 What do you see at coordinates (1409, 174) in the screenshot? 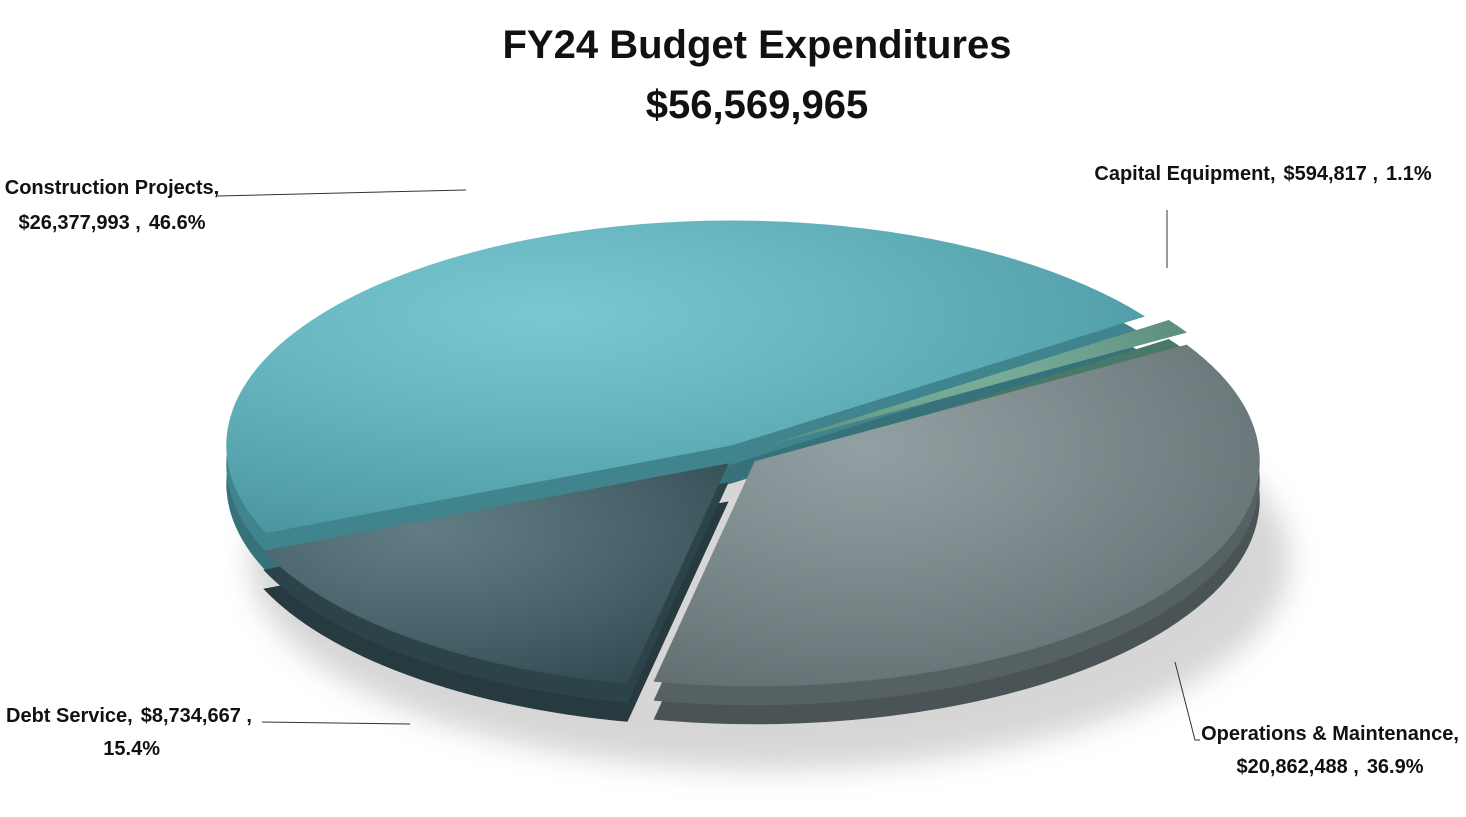
I see `label-percent: 1.1%` at bounding box center [1409, 174].